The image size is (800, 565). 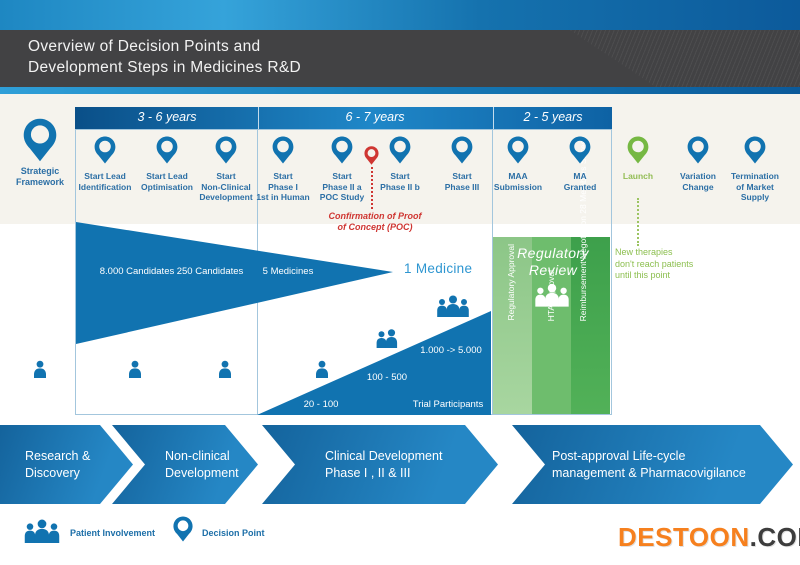 I want to click on pin-termination-market-supply: Termination of Market Supply, so click(x=755, y=169).